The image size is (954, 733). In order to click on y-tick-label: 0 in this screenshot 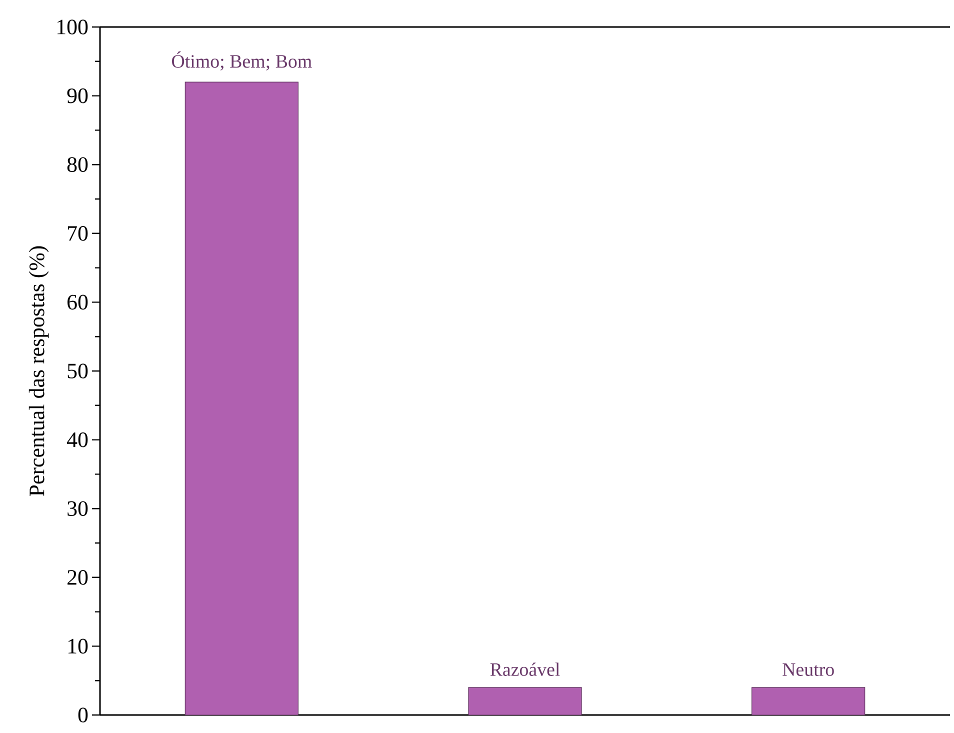, I will do `click(83, 715)`.